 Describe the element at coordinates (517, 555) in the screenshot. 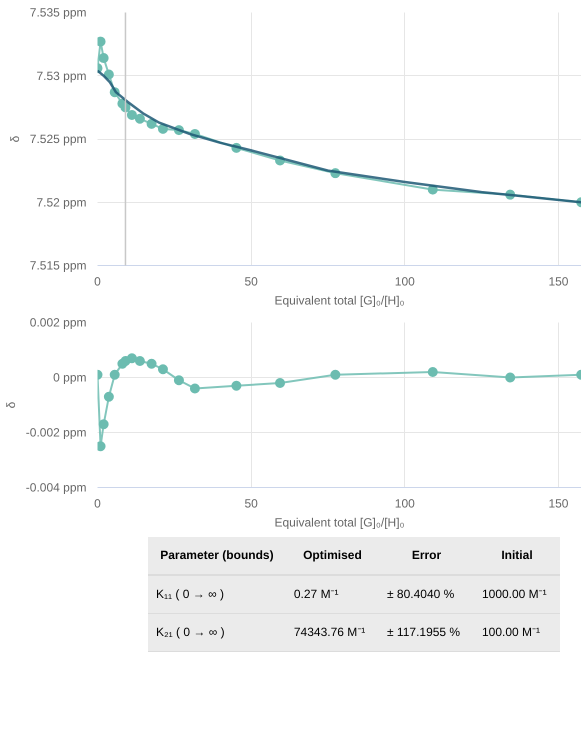

I see `category-label: Initial` at that location.